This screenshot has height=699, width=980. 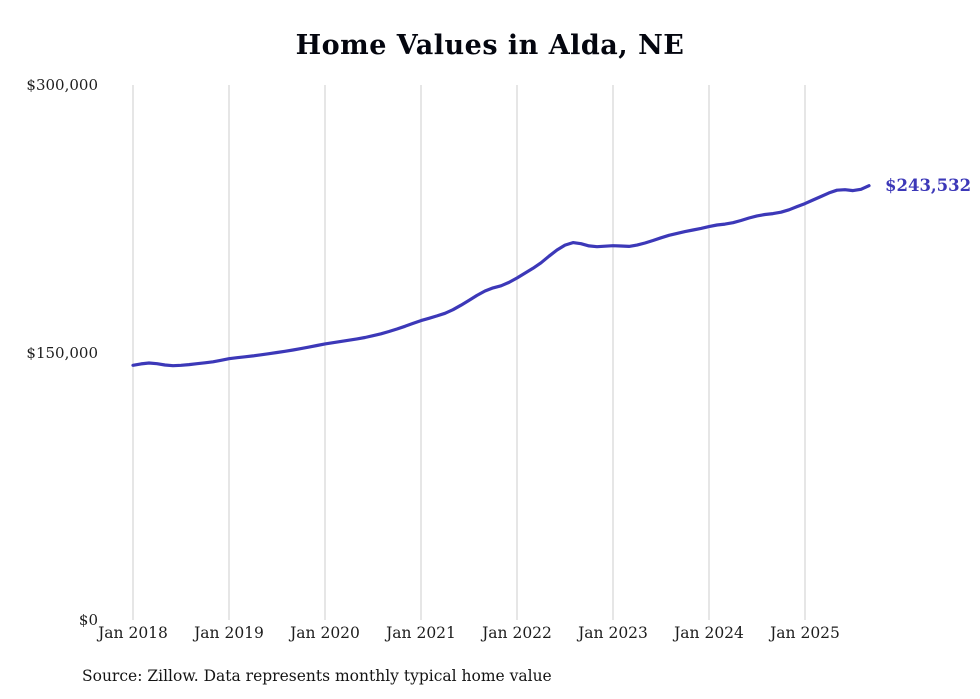 I want to click on x-tick-label: Jan 2019, so click(x=229, y=633).